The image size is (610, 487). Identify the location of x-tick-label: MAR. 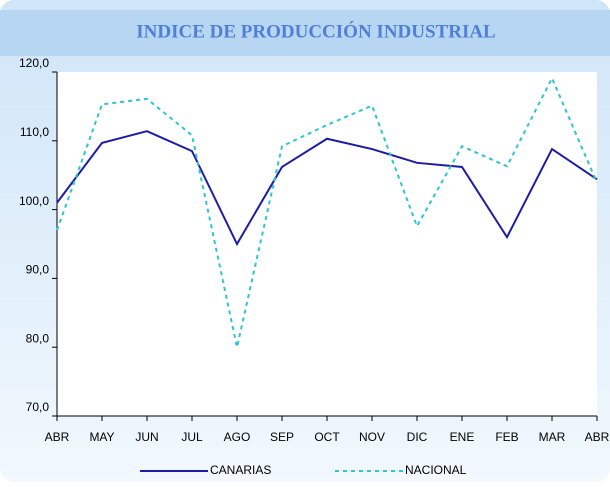
(552, 437).